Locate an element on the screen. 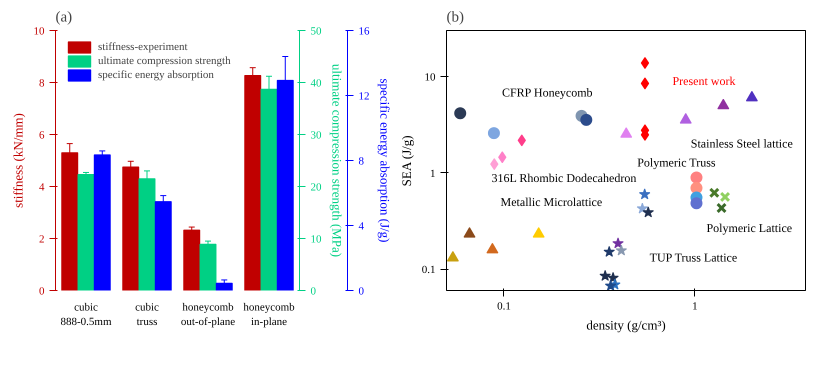  y2-tick-label: 30 is located at coordinates (316, 136).